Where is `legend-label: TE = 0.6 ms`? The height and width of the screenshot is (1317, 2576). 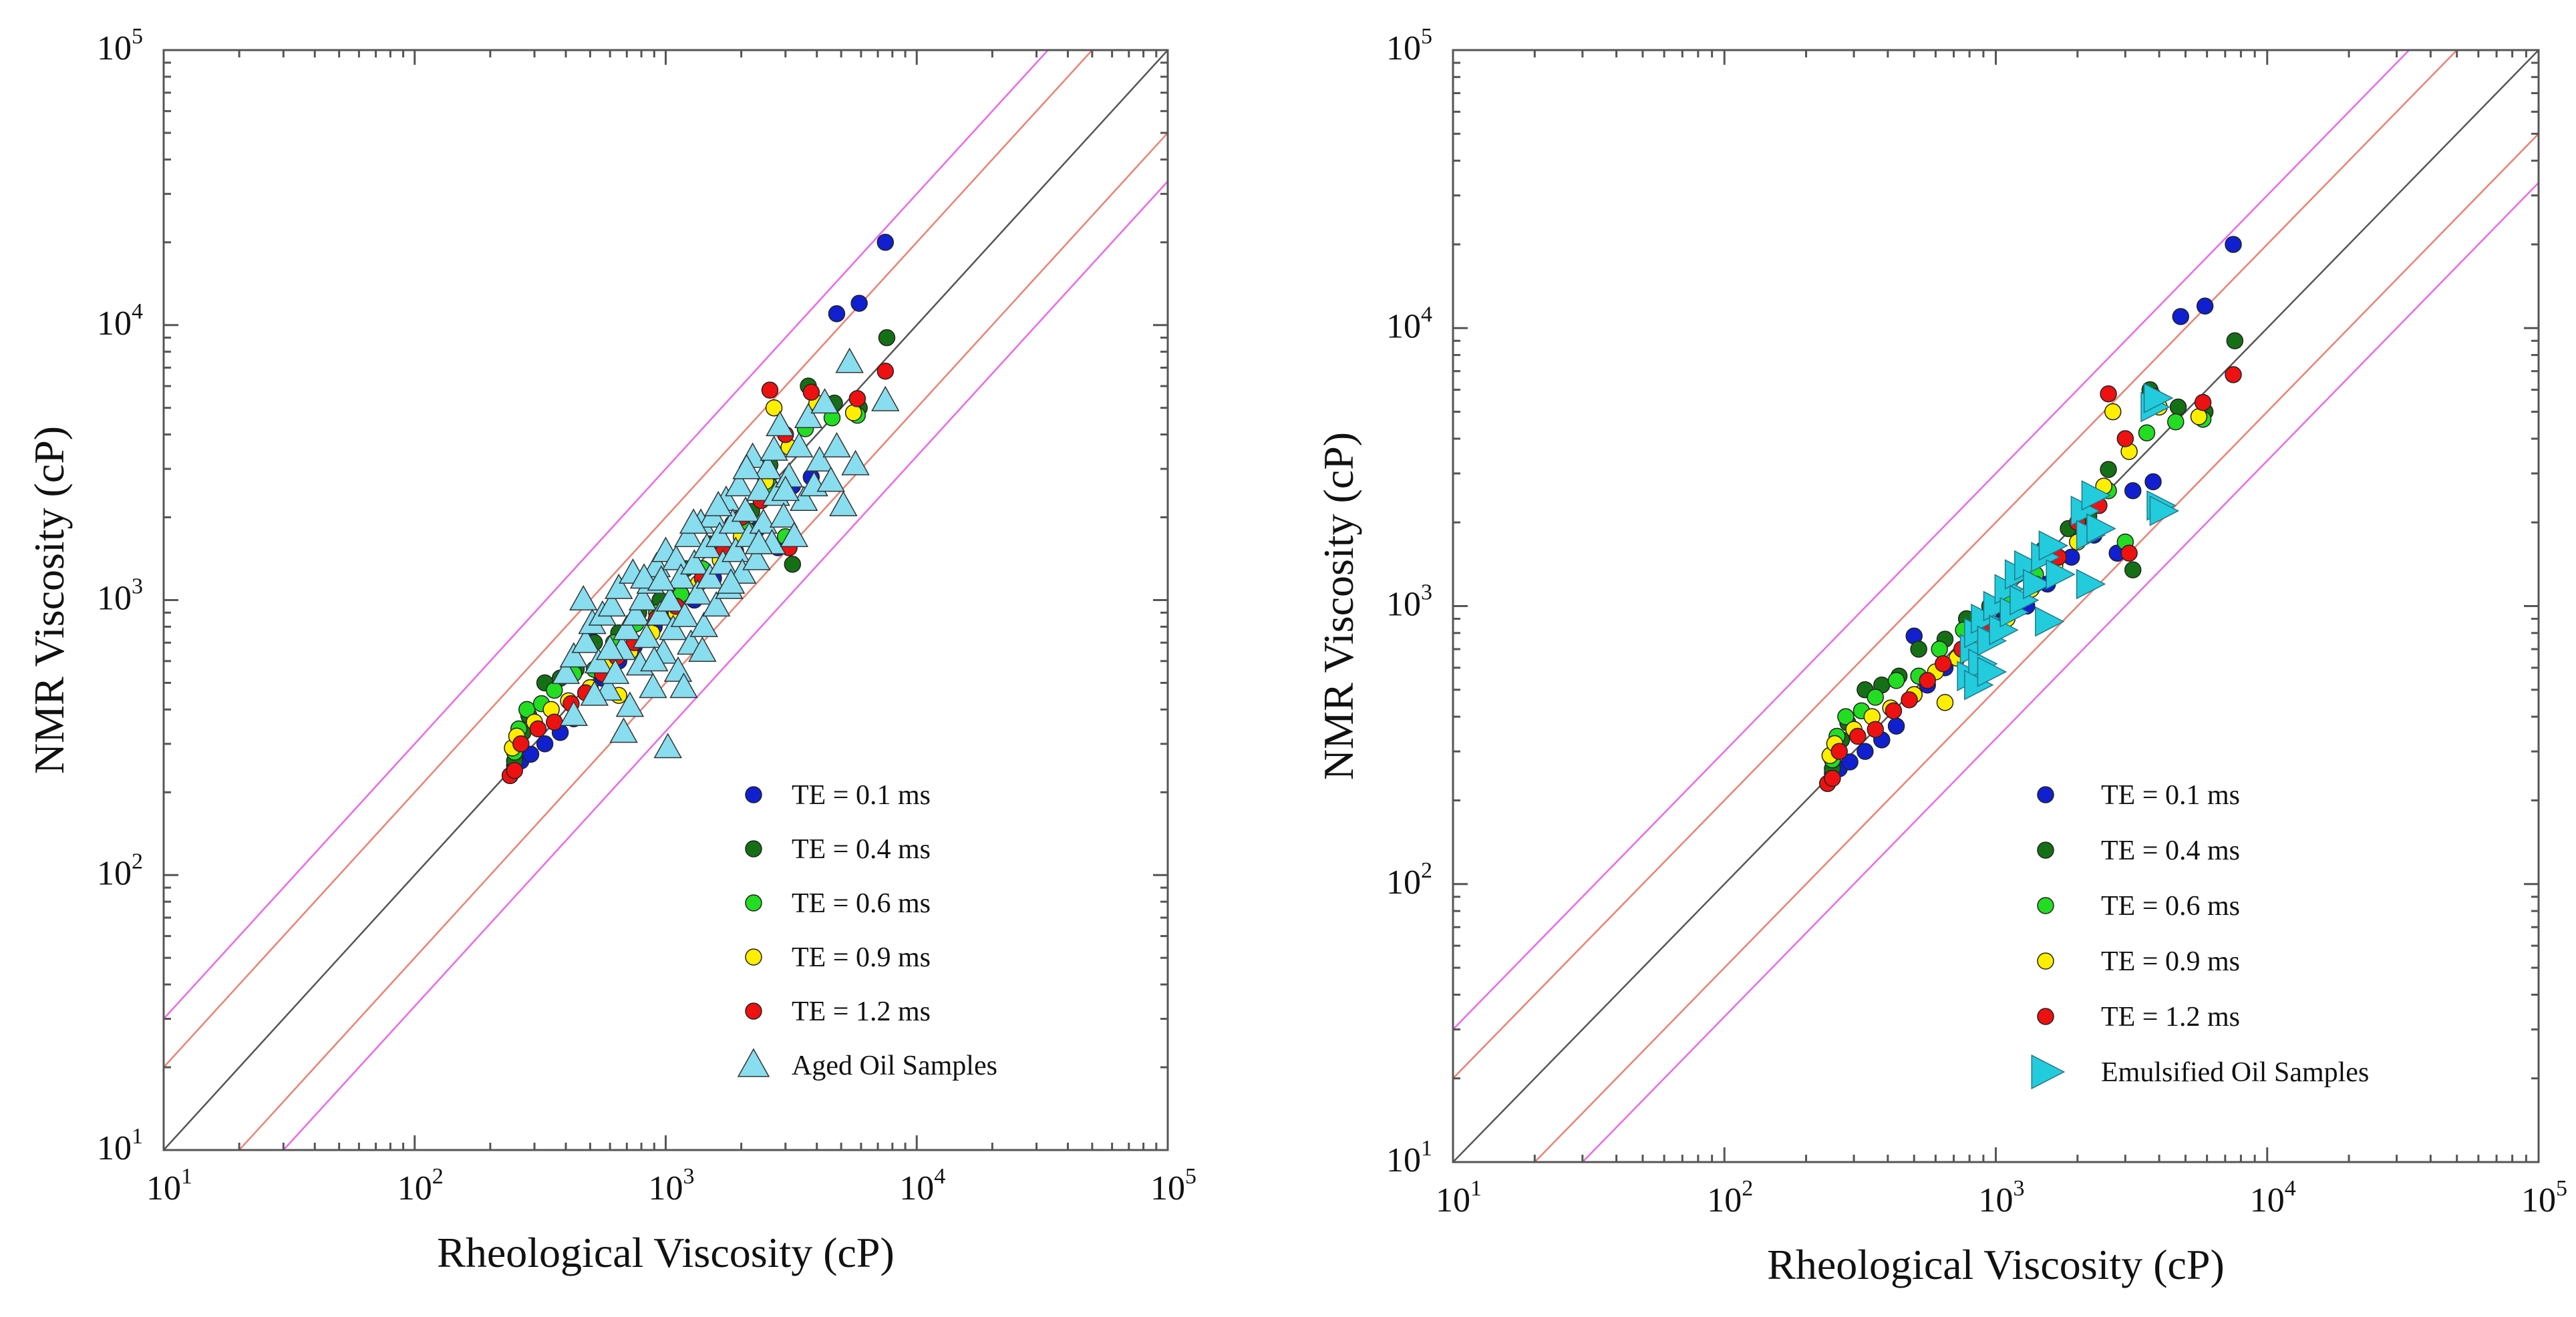 legend-label: TE = 0.6 ms is located at coordinates (2170, 906).